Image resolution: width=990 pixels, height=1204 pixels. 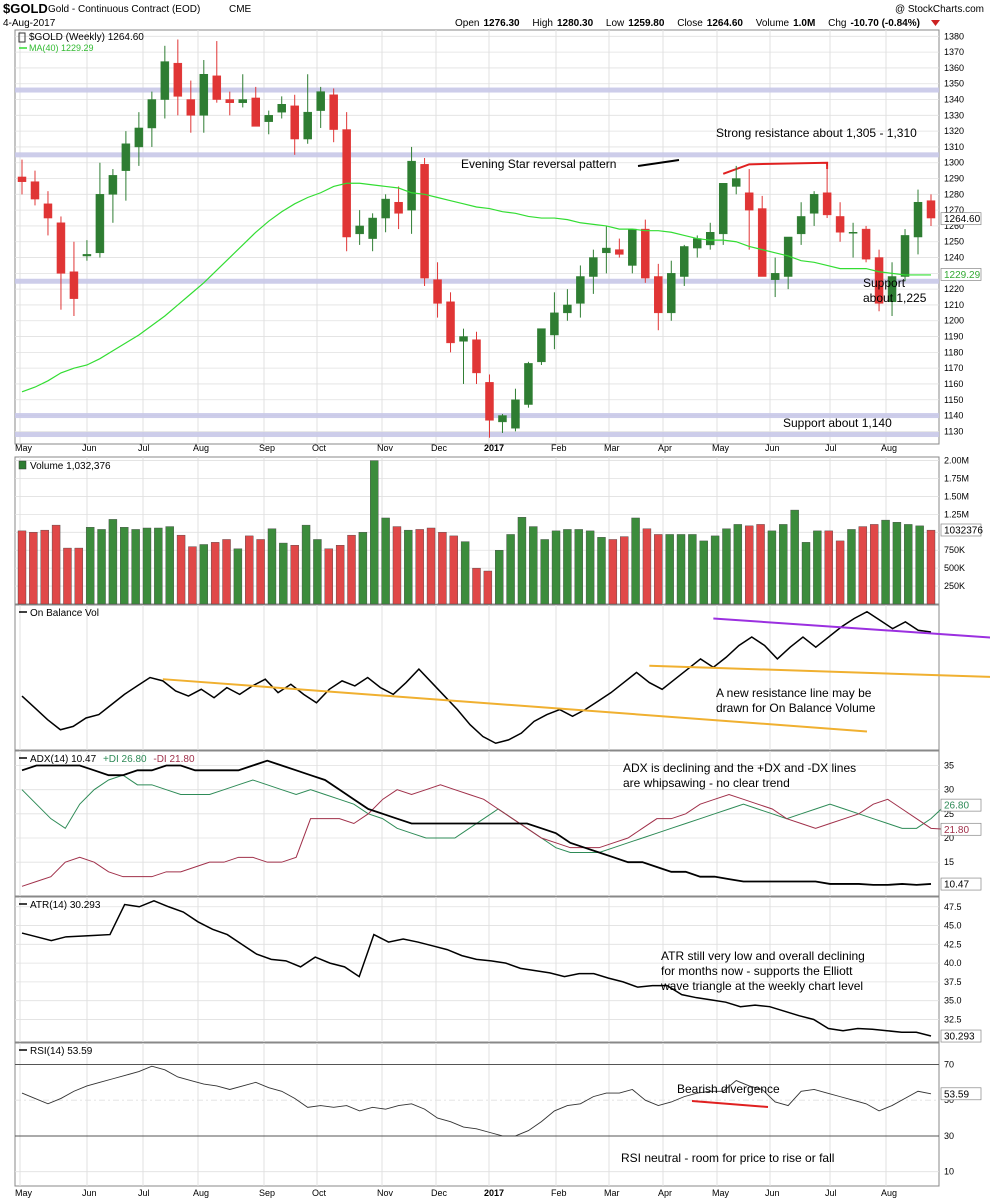 What do you see at coordinates (29, 23) in the screenshot?
I see `chart-date: 4-Aug-2017` at bounding box center [29, 23].